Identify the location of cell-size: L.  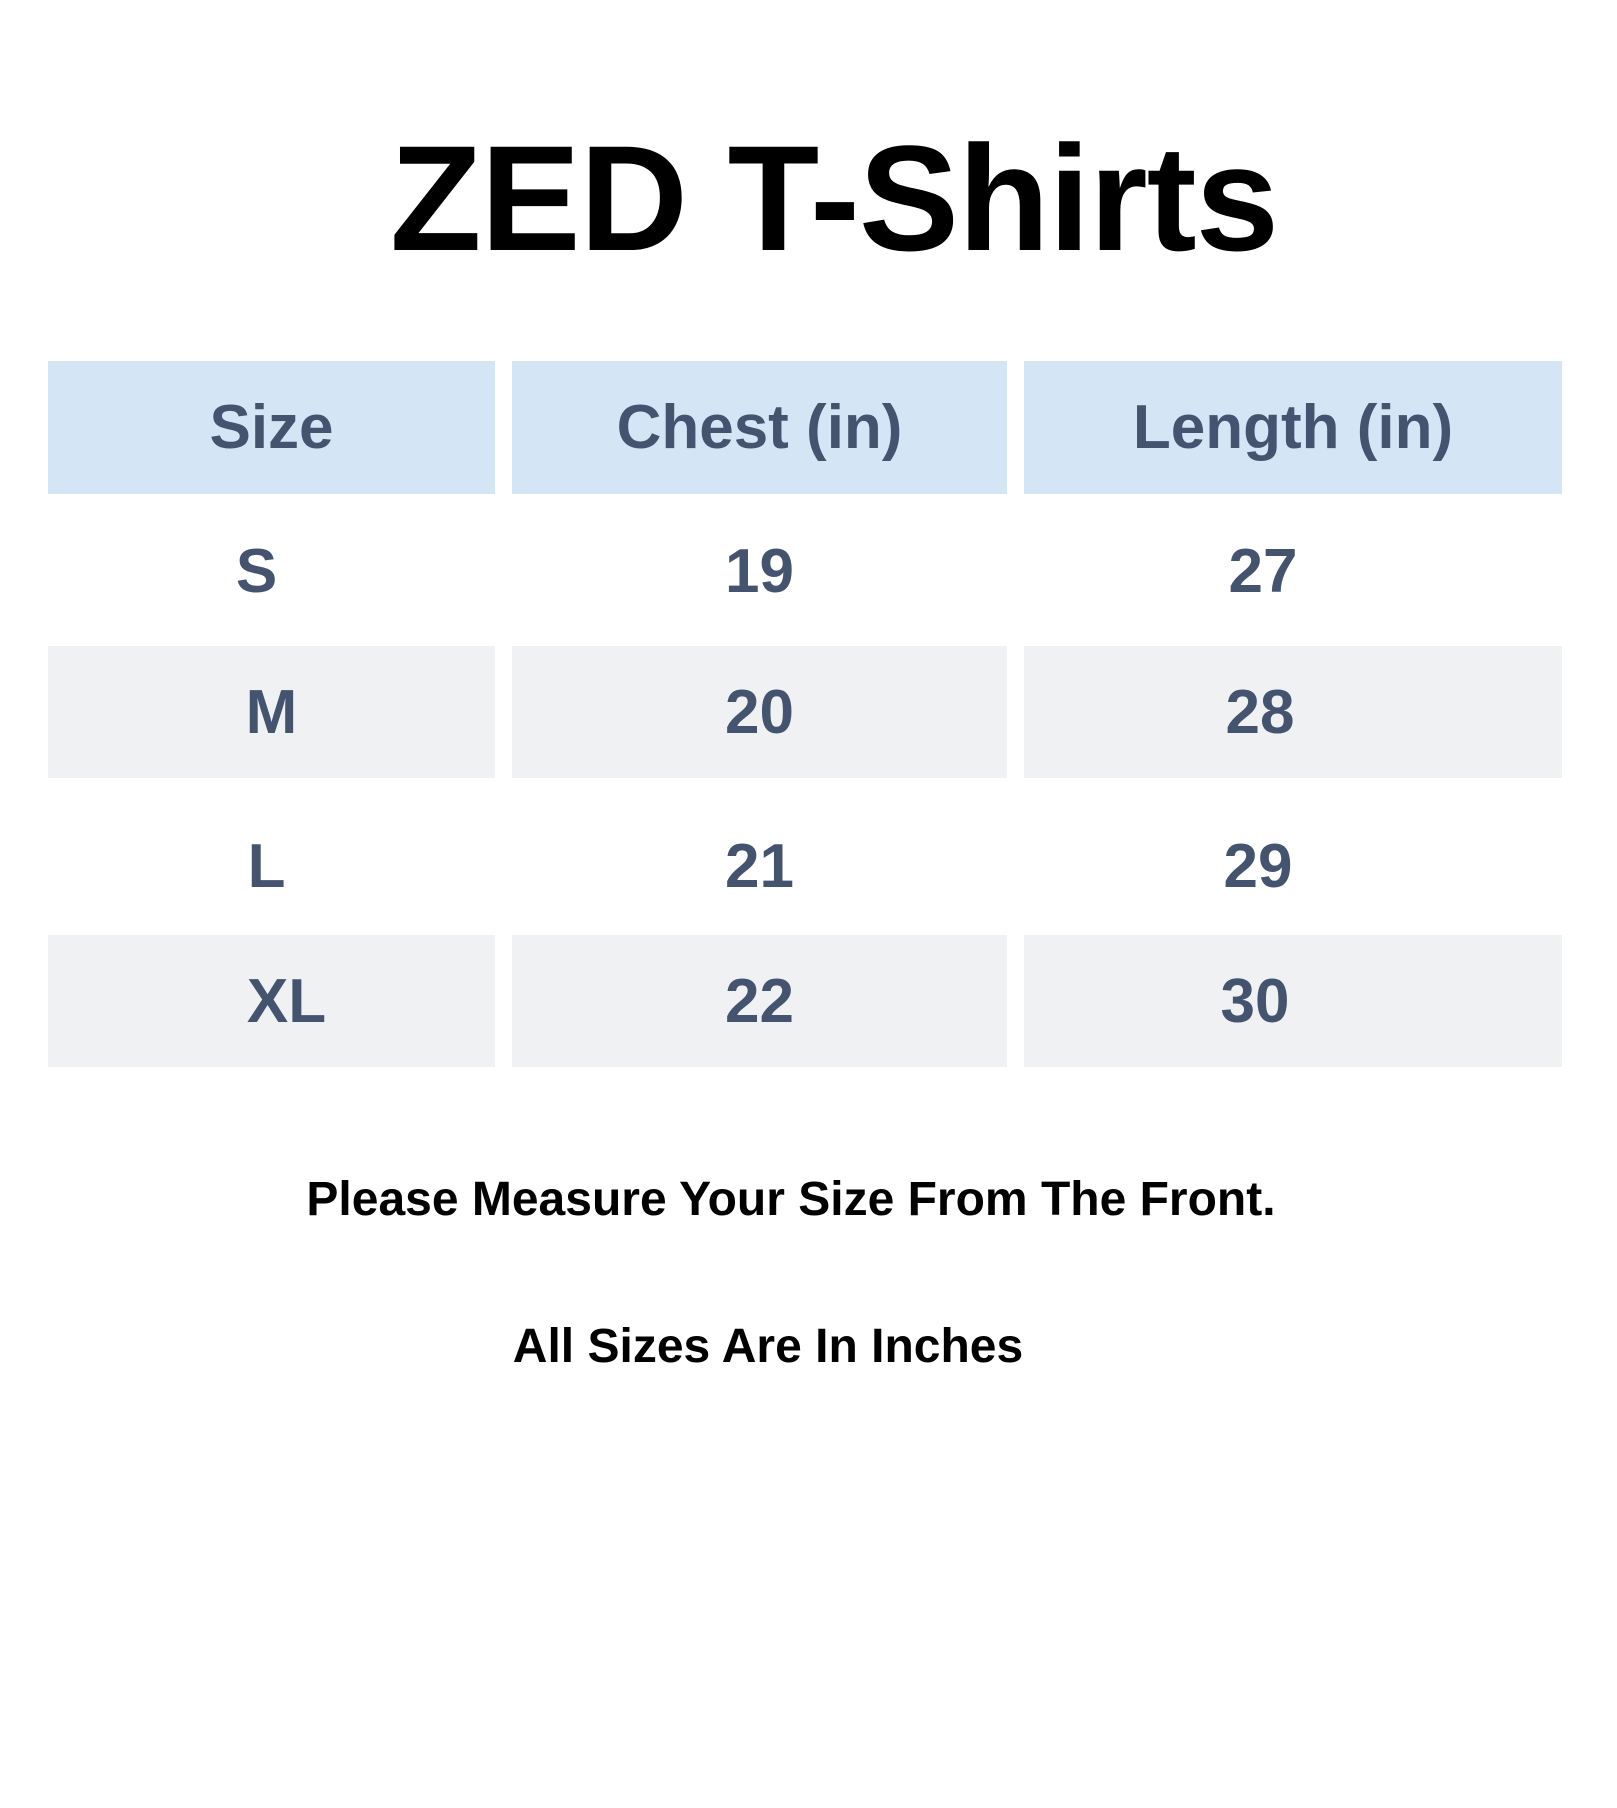
(266, 866).